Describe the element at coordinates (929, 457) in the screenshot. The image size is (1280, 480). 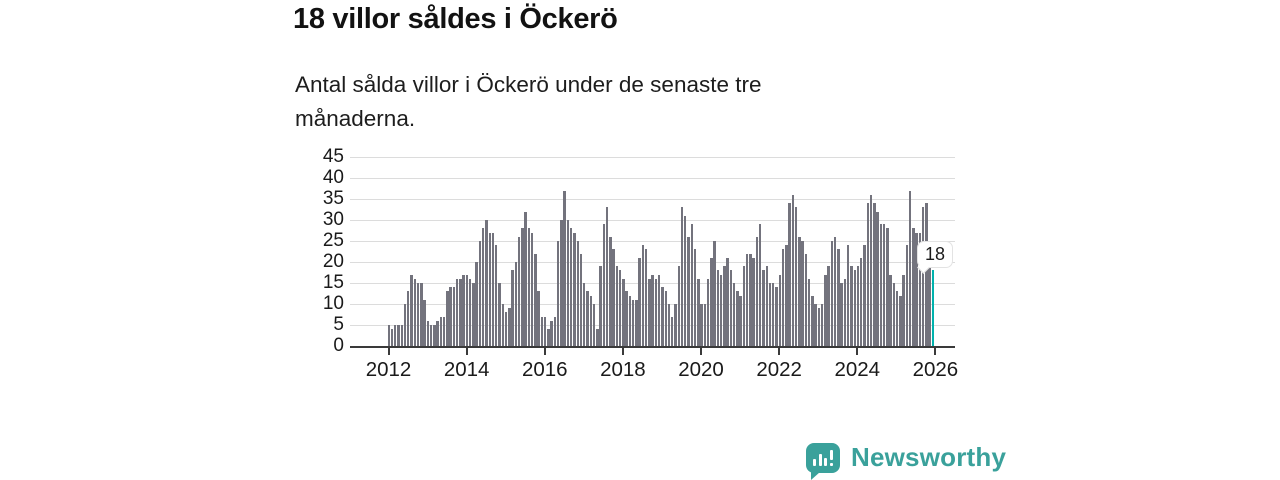
I see `newsworthy-logo-text: Newsworthy` at that location.